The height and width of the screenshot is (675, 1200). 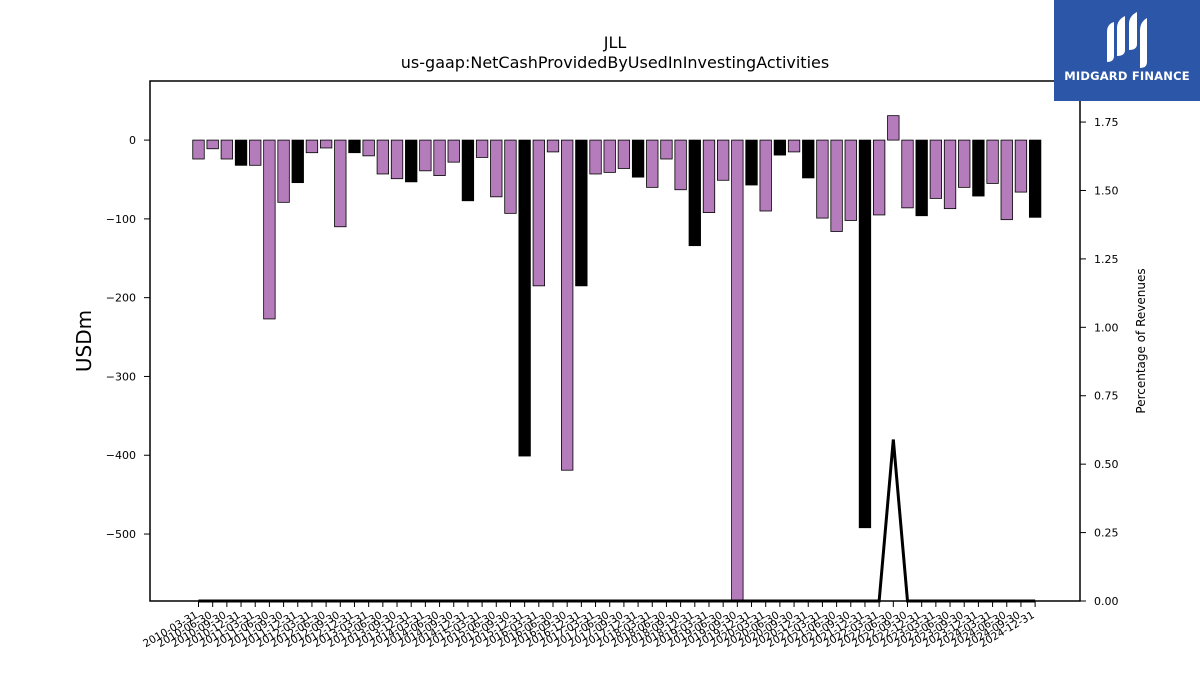 What do you see at coordinates (121, 298) in the screenshot?
I see `y-tick-label: −200` at bounding box center [121, 298].